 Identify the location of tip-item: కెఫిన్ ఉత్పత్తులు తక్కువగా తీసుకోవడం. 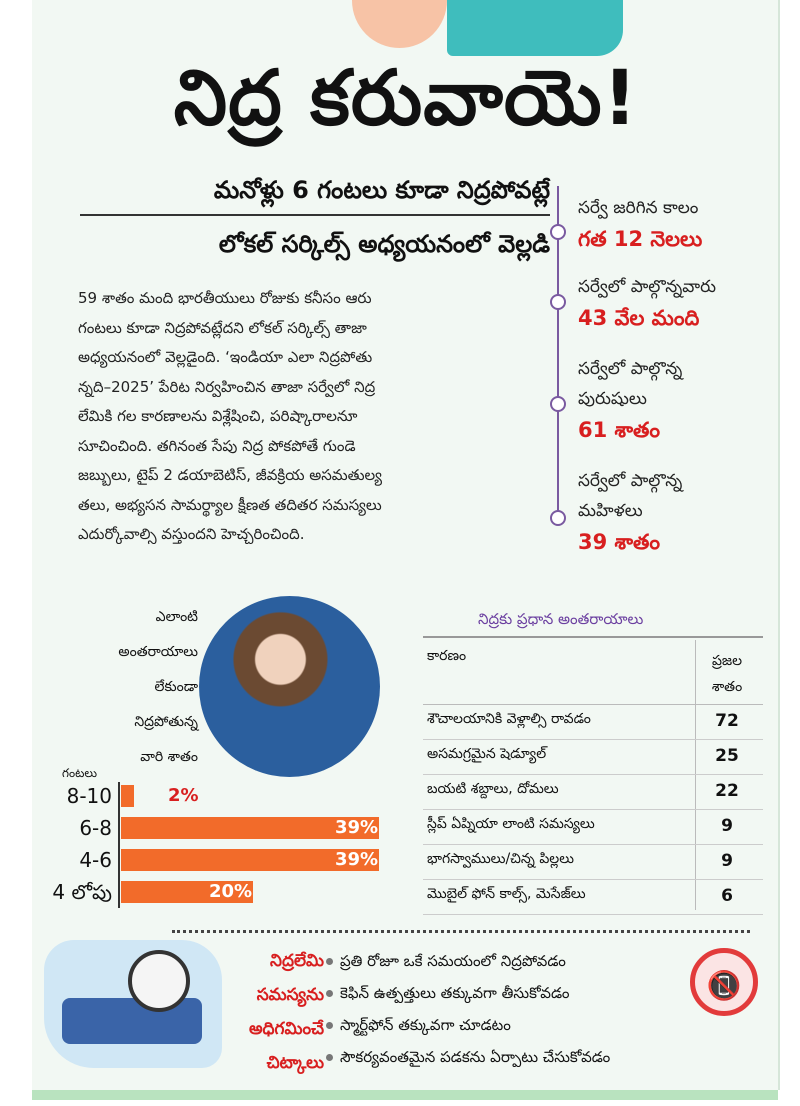
(448, 993).